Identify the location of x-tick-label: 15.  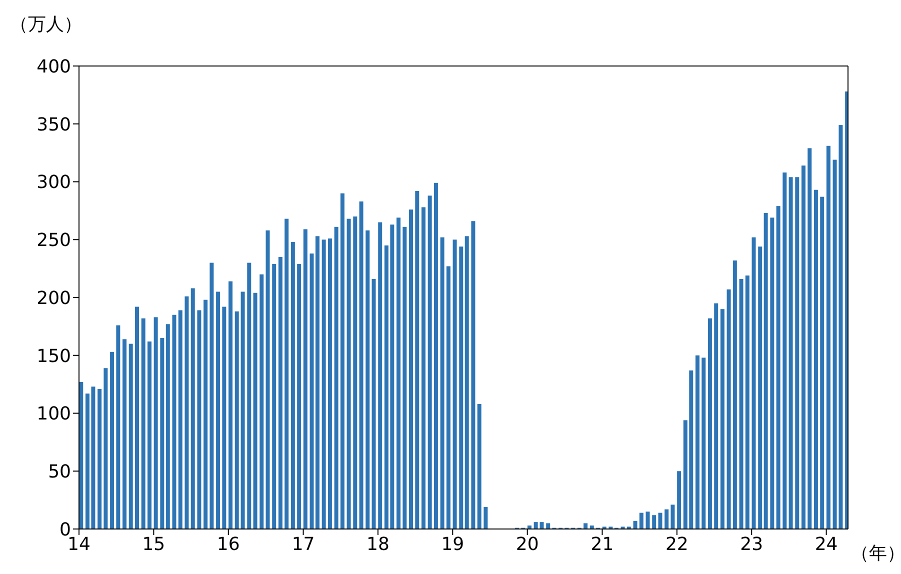
(154, 544).